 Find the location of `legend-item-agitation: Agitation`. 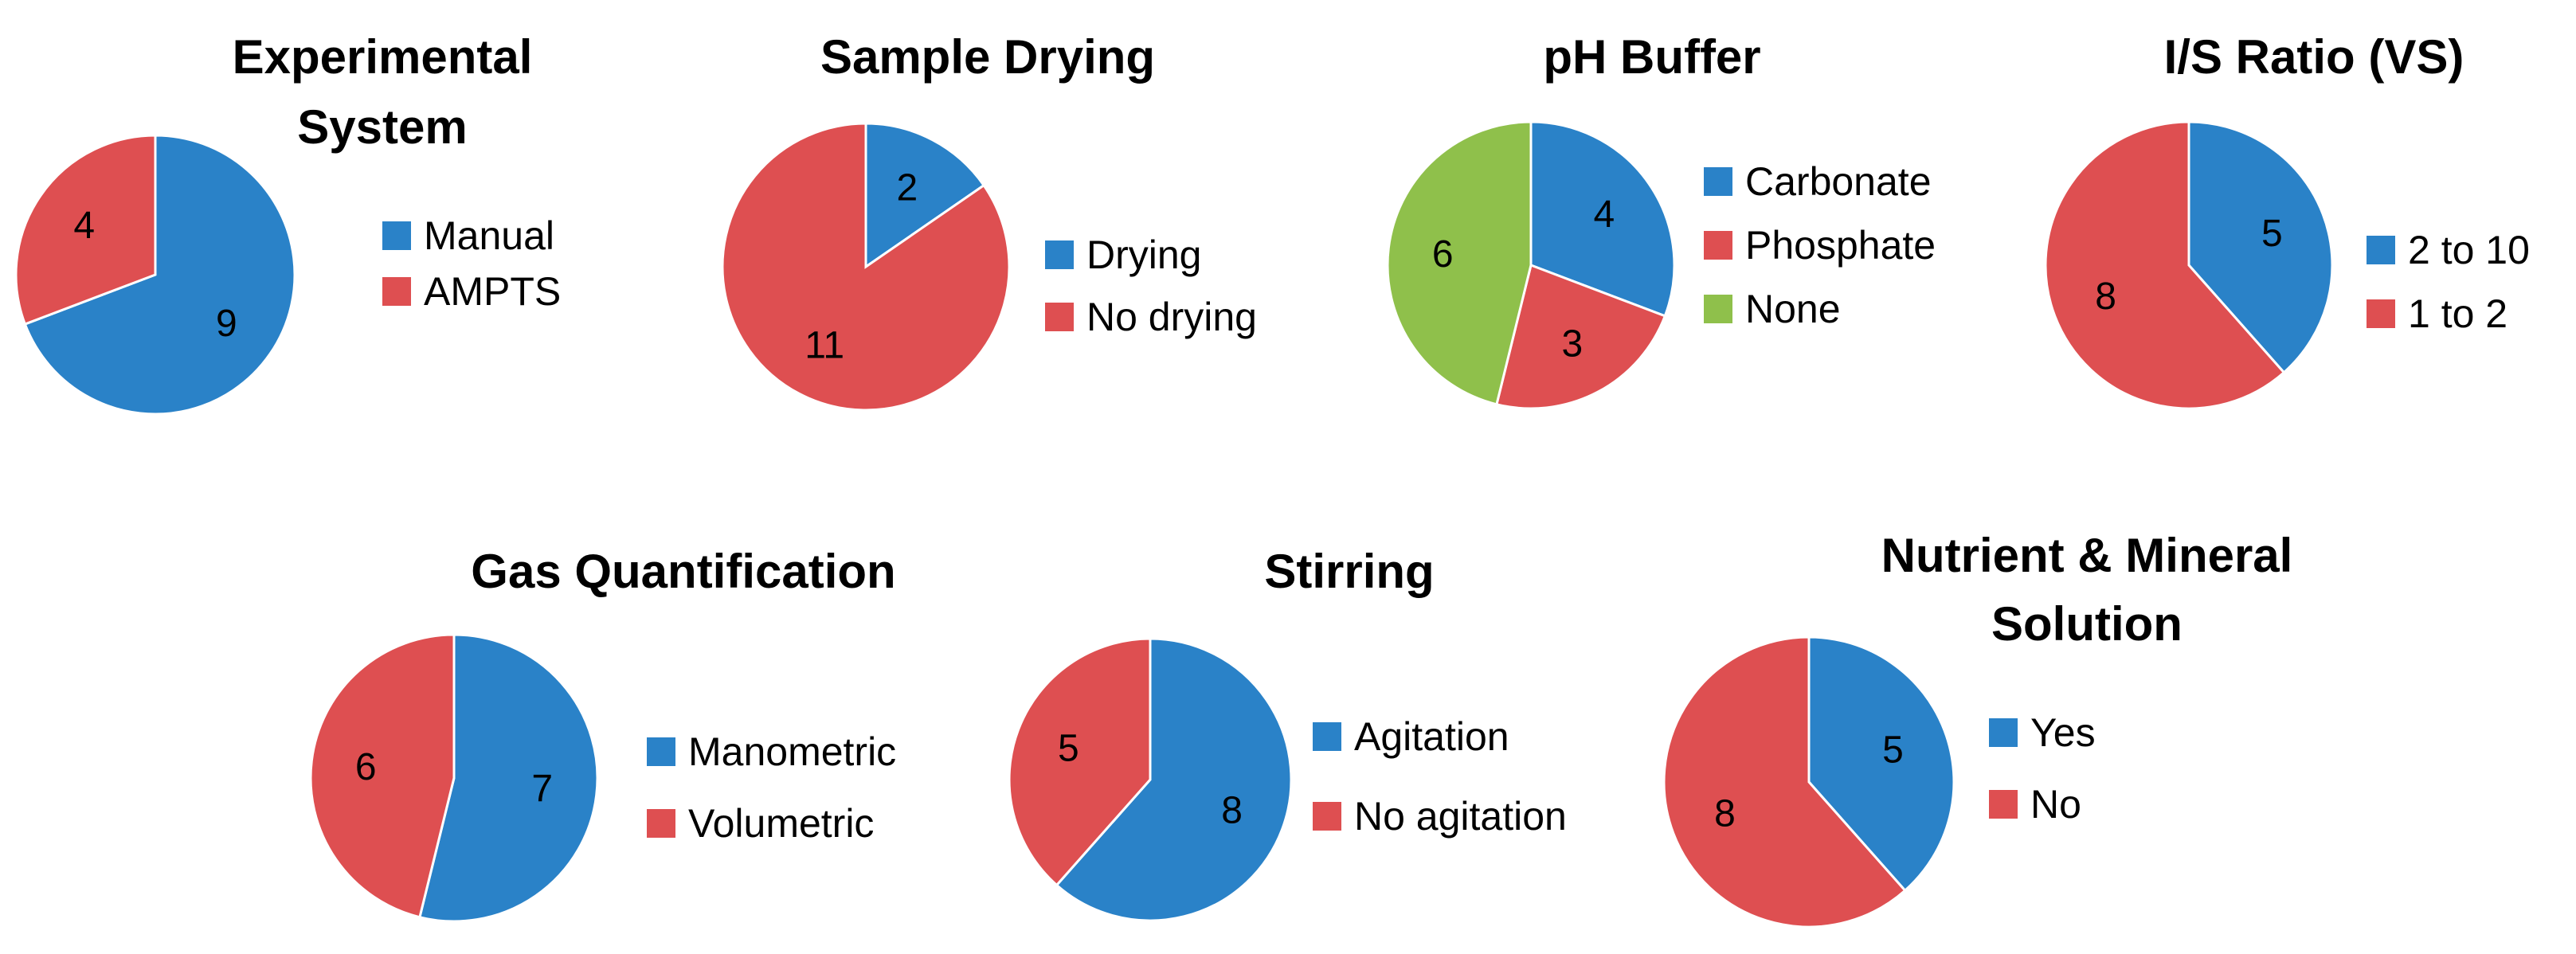

legend-item-agitation: Agitation is located at coordinates (1411, 737).